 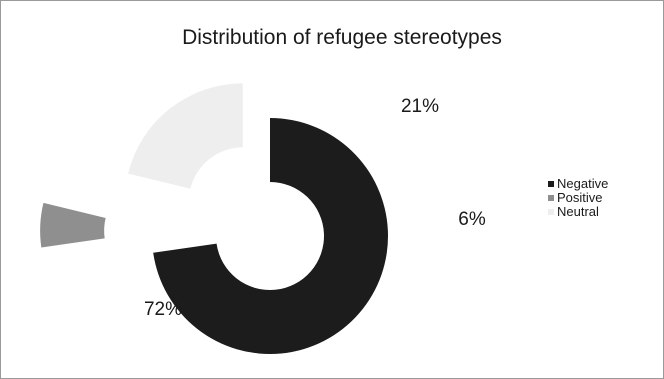 I want to click on slice-positive, so click(x=73, y=225).